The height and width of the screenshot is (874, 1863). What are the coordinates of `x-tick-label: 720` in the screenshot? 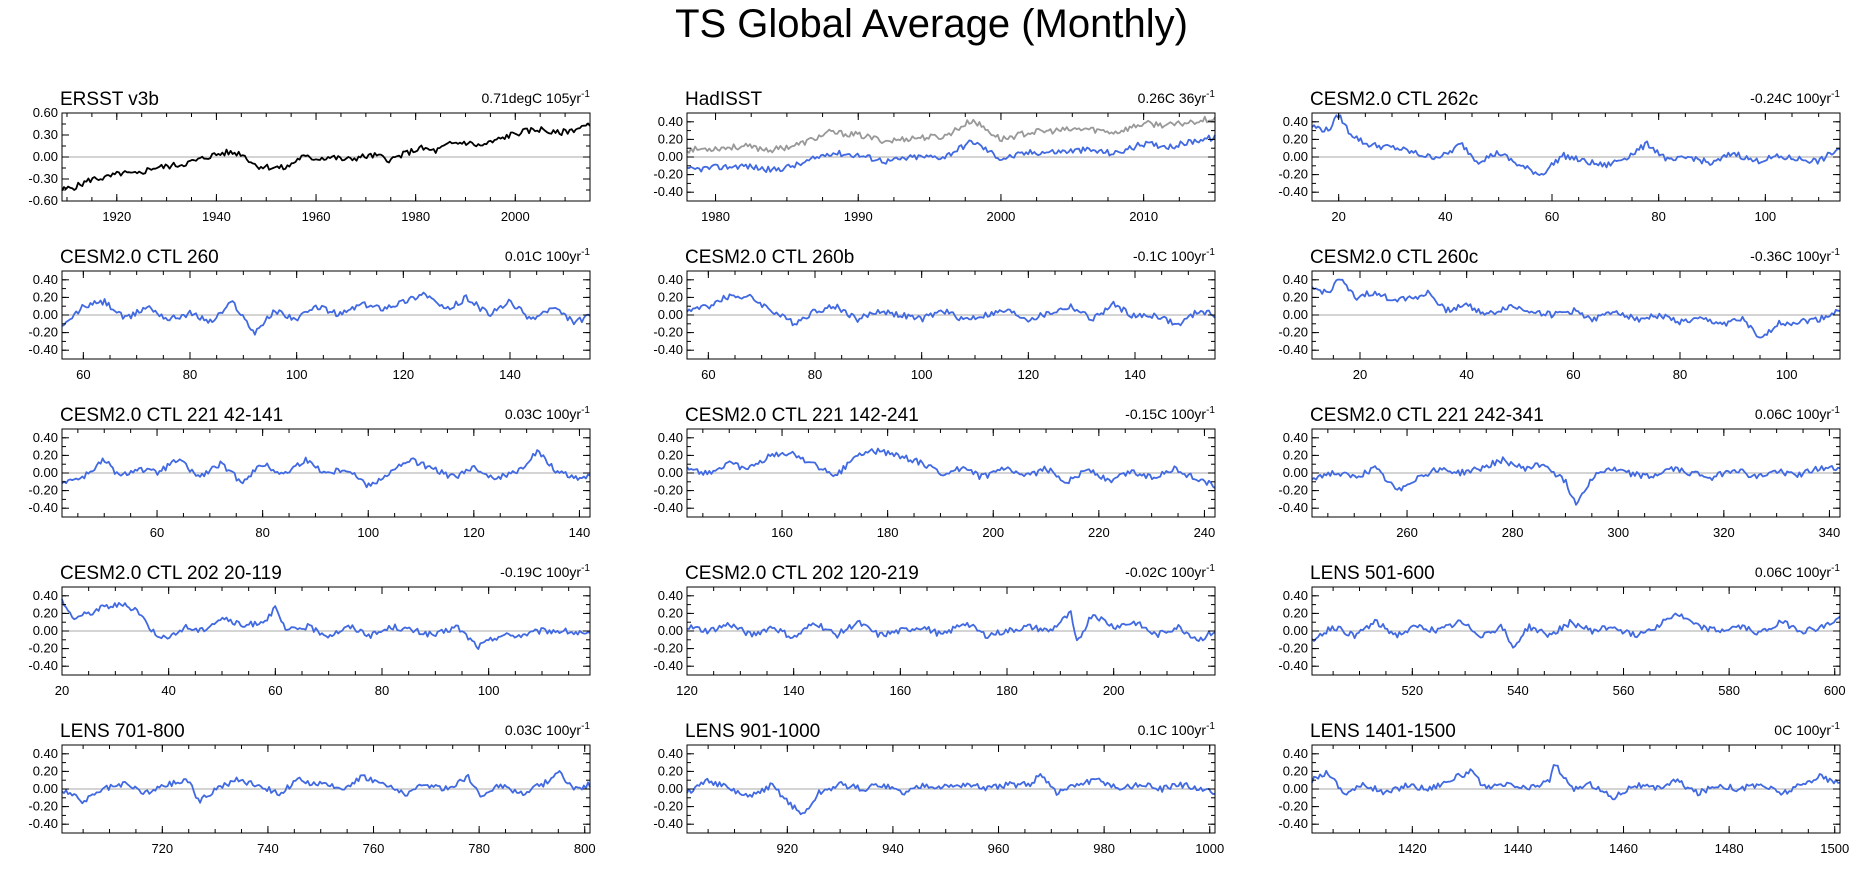 It's located at (162, 848).